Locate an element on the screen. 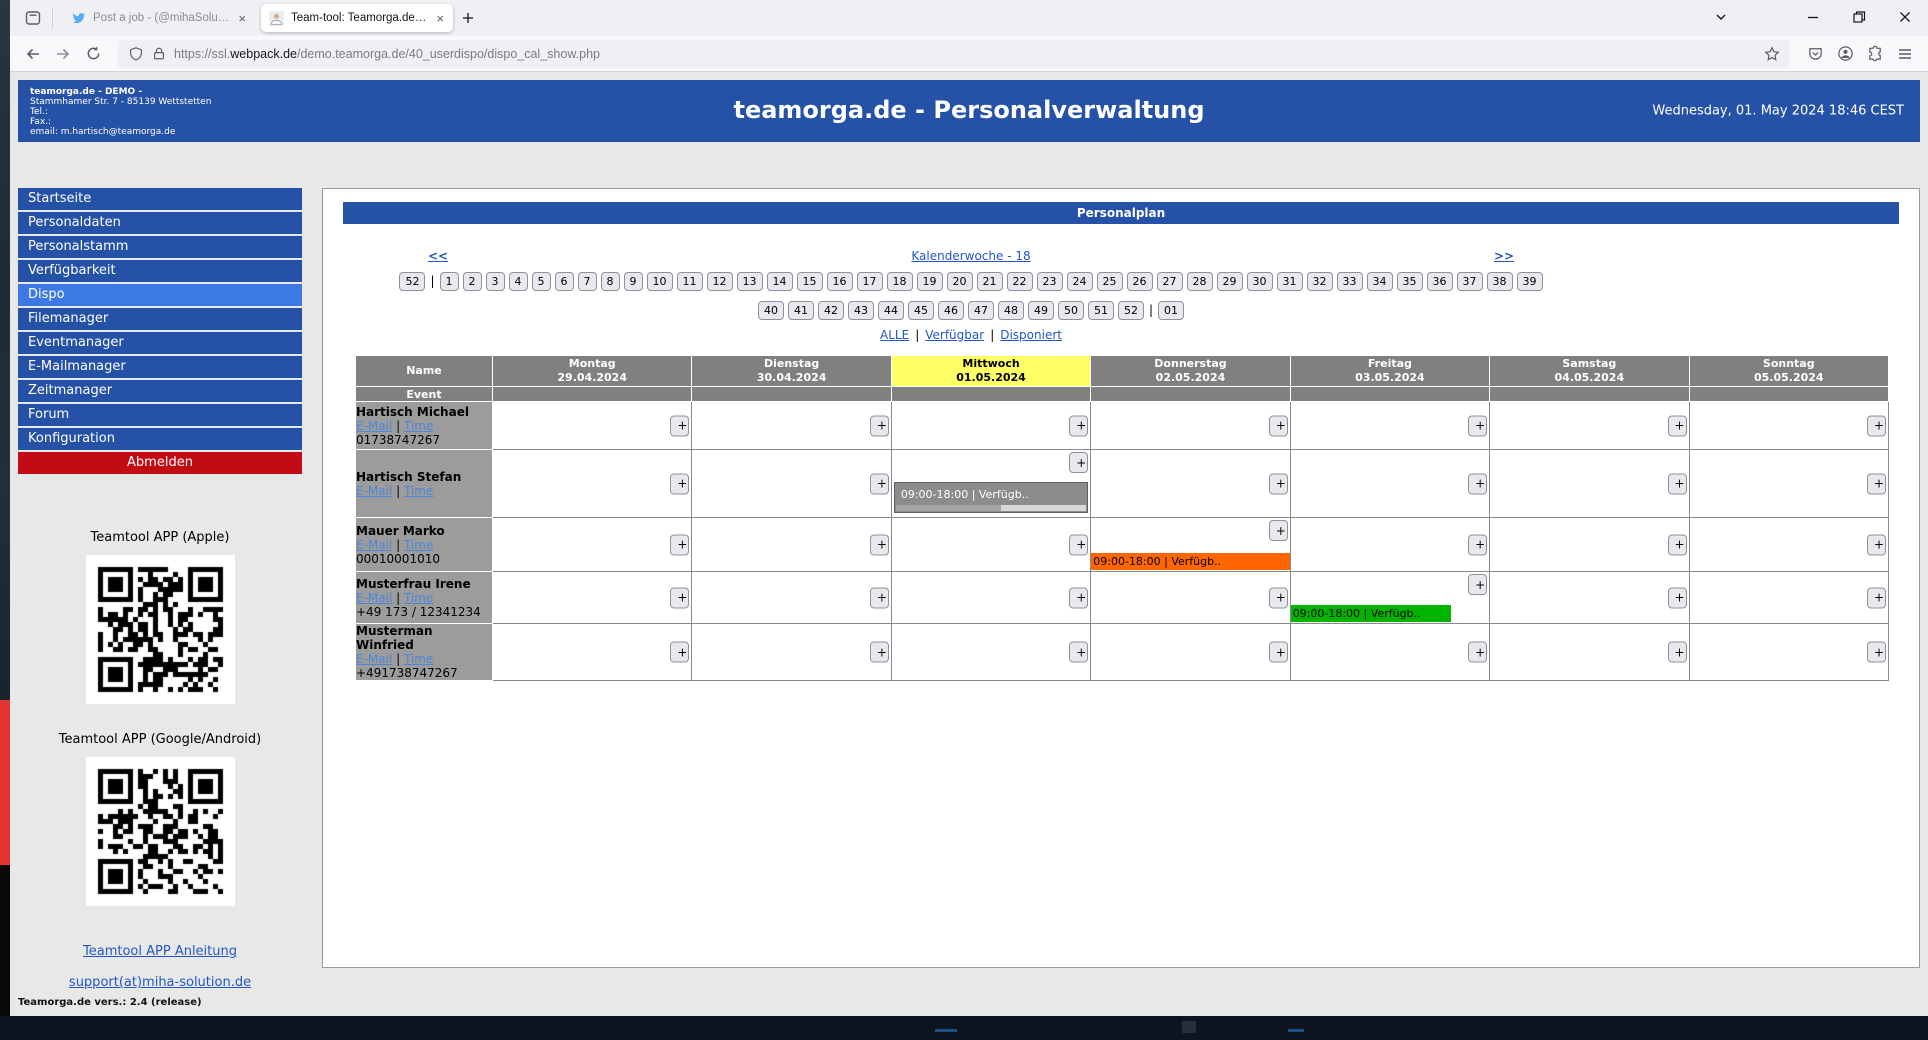  week-2-button: 2 is located at coordinates (472, 281).